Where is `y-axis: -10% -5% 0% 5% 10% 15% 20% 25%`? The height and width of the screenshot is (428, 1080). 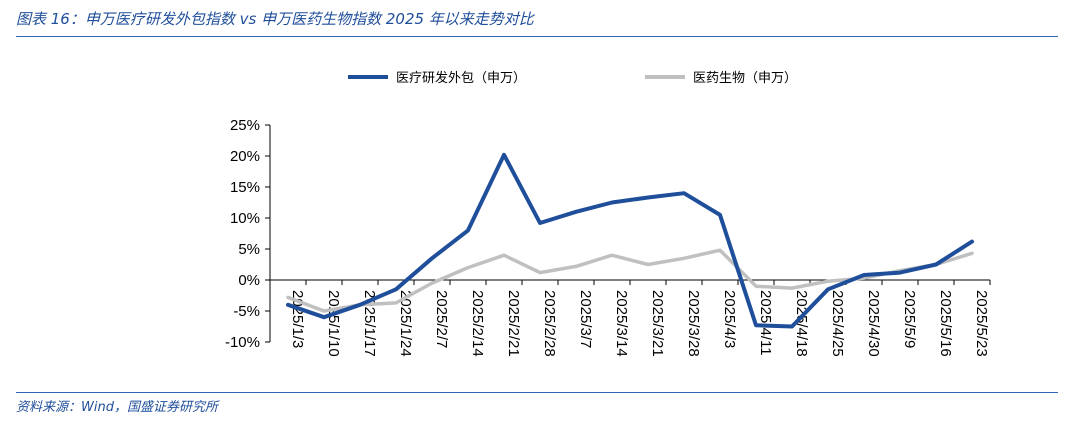 y-axis: -10% -5% 0% 5% 10% 15% 20% 25% is located at coordinates (248, 234).